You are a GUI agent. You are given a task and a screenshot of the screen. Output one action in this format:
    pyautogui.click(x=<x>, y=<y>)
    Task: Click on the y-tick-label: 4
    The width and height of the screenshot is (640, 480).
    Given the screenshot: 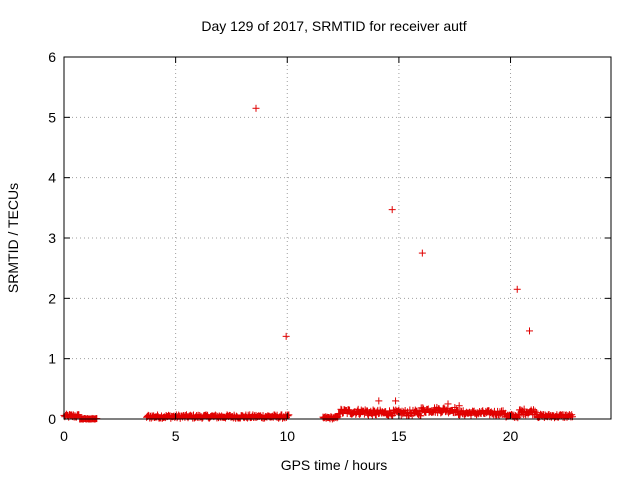 What is the action you would take?
    pyautogui.click(x=52, y=178)
    